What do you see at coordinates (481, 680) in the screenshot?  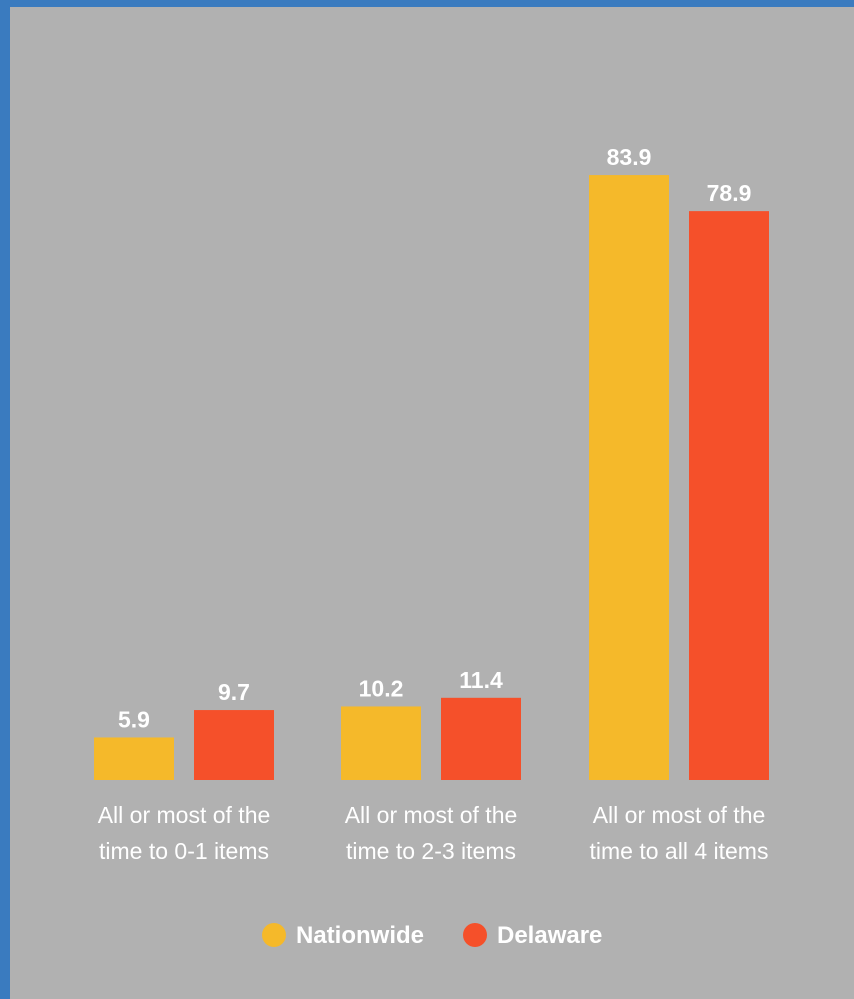 I see `data-label-delaware-2: 11.4` at bounding box center [481, 680].